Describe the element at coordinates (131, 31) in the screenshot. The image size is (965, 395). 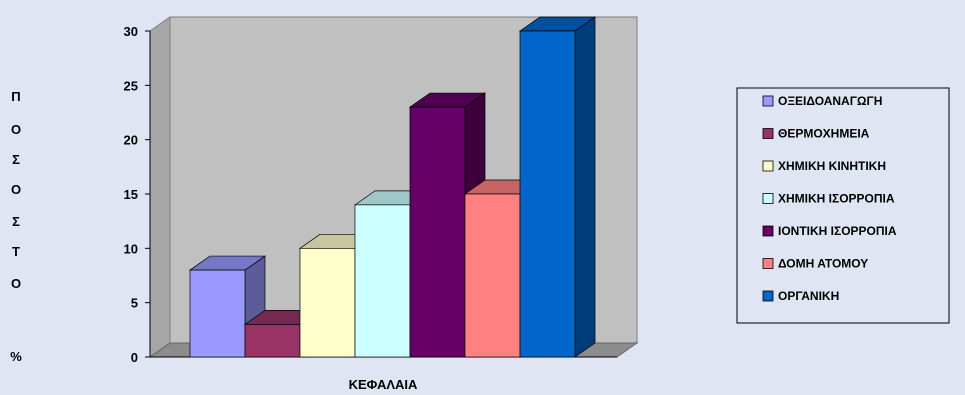
I see `y-tick-label: 30` at that location.